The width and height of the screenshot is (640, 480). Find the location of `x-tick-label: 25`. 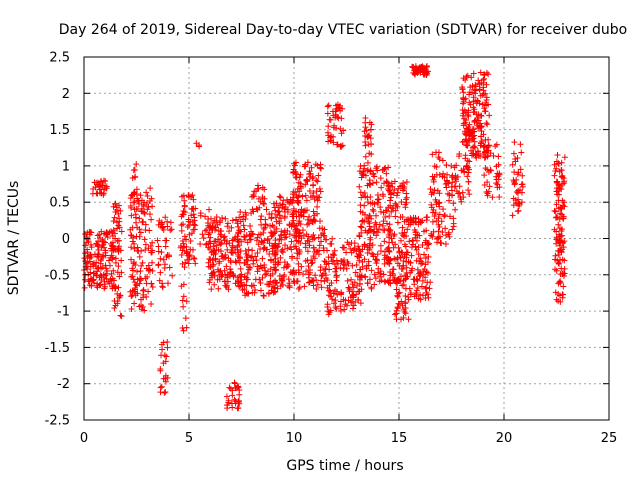

x-tick-label: 25 is located at coordinates (609, 438).